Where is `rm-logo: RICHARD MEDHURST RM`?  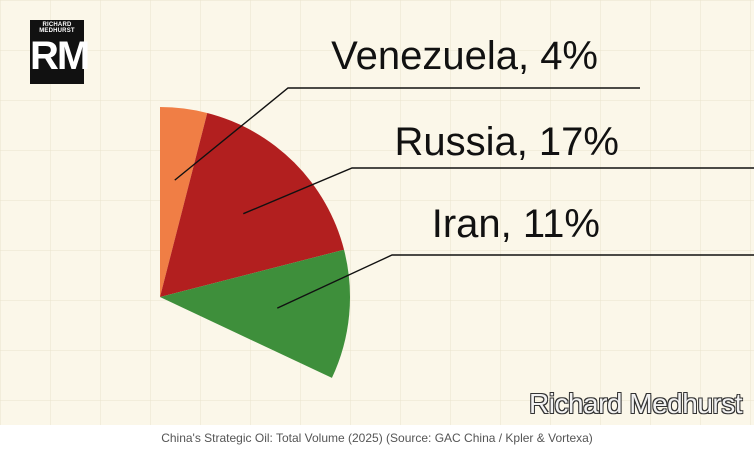
rm-logo: RICHARD MEDHURST RM is located at coordinates (60, 52).